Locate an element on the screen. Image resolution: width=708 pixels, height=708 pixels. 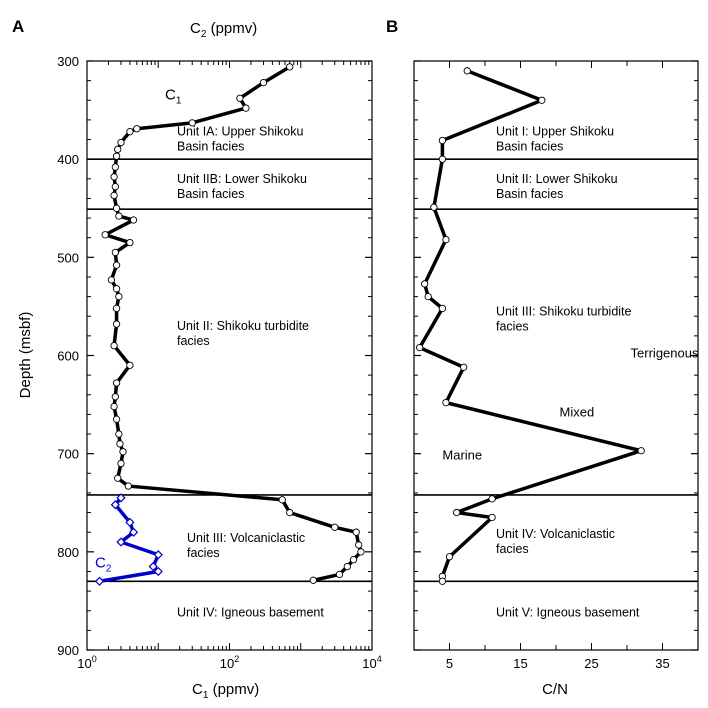
panel-a-unit-label: Unit III: Volcaniclastic is located at coordinates (246, 538).